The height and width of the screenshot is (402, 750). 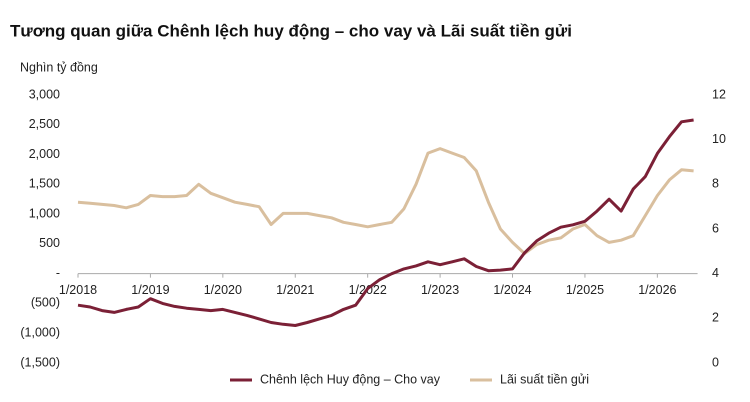 What do you see at coordinates (45, 303) in the screenshot?
I see `y-tick-label: (500)` at bounding box center [45, 303].